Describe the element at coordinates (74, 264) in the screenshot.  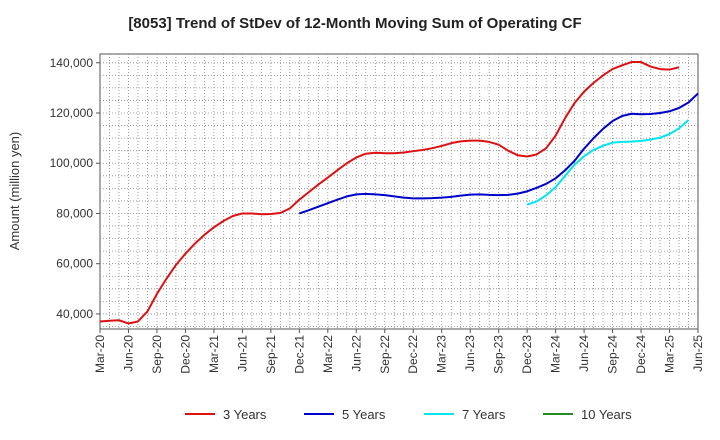
I see `y-tick-label: 60,000` at that location.